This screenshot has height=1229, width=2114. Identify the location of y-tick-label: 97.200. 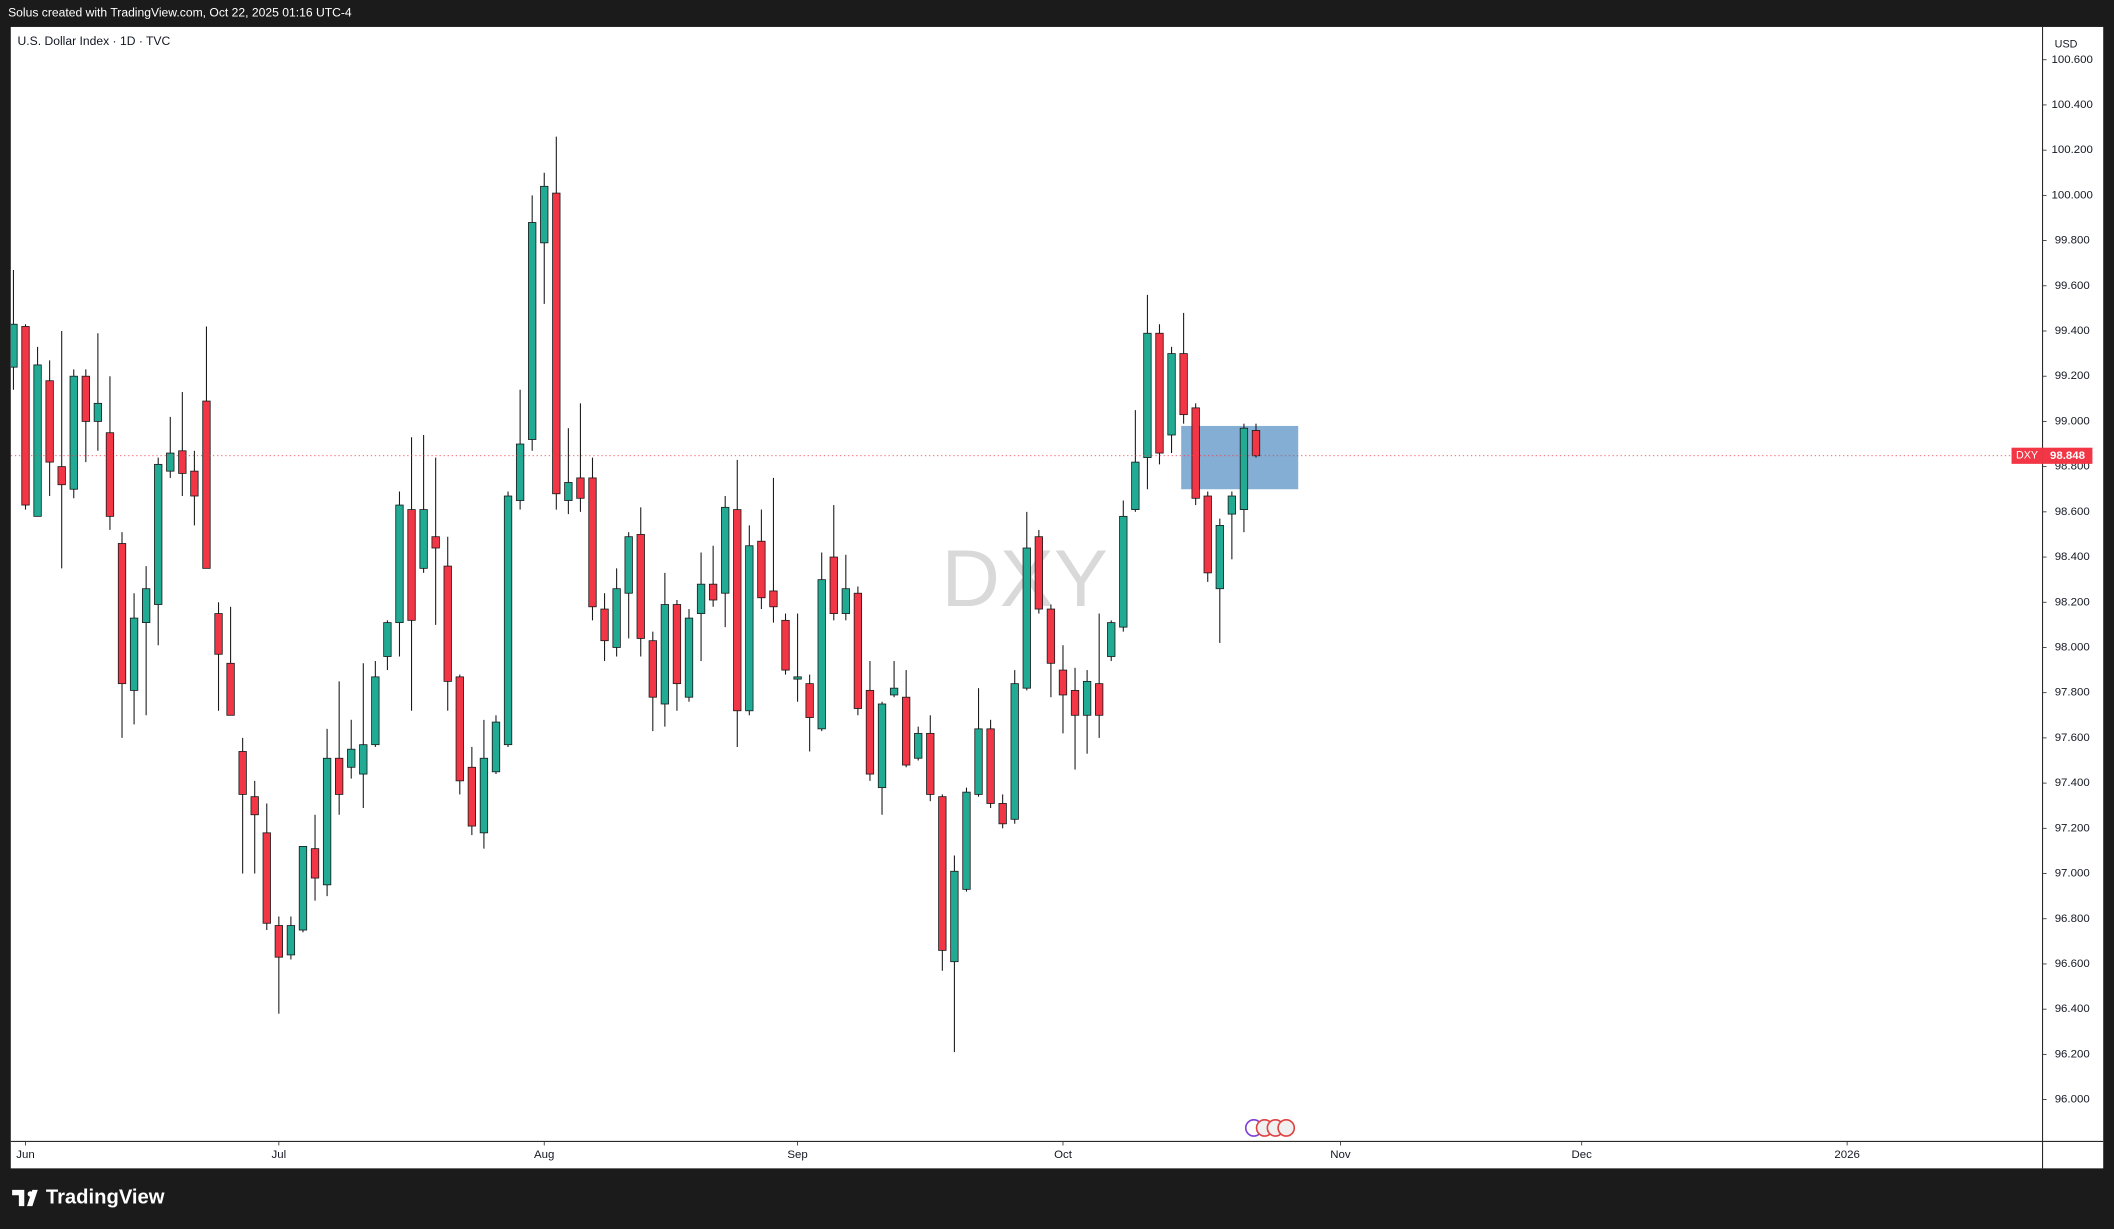
(2072, 828).